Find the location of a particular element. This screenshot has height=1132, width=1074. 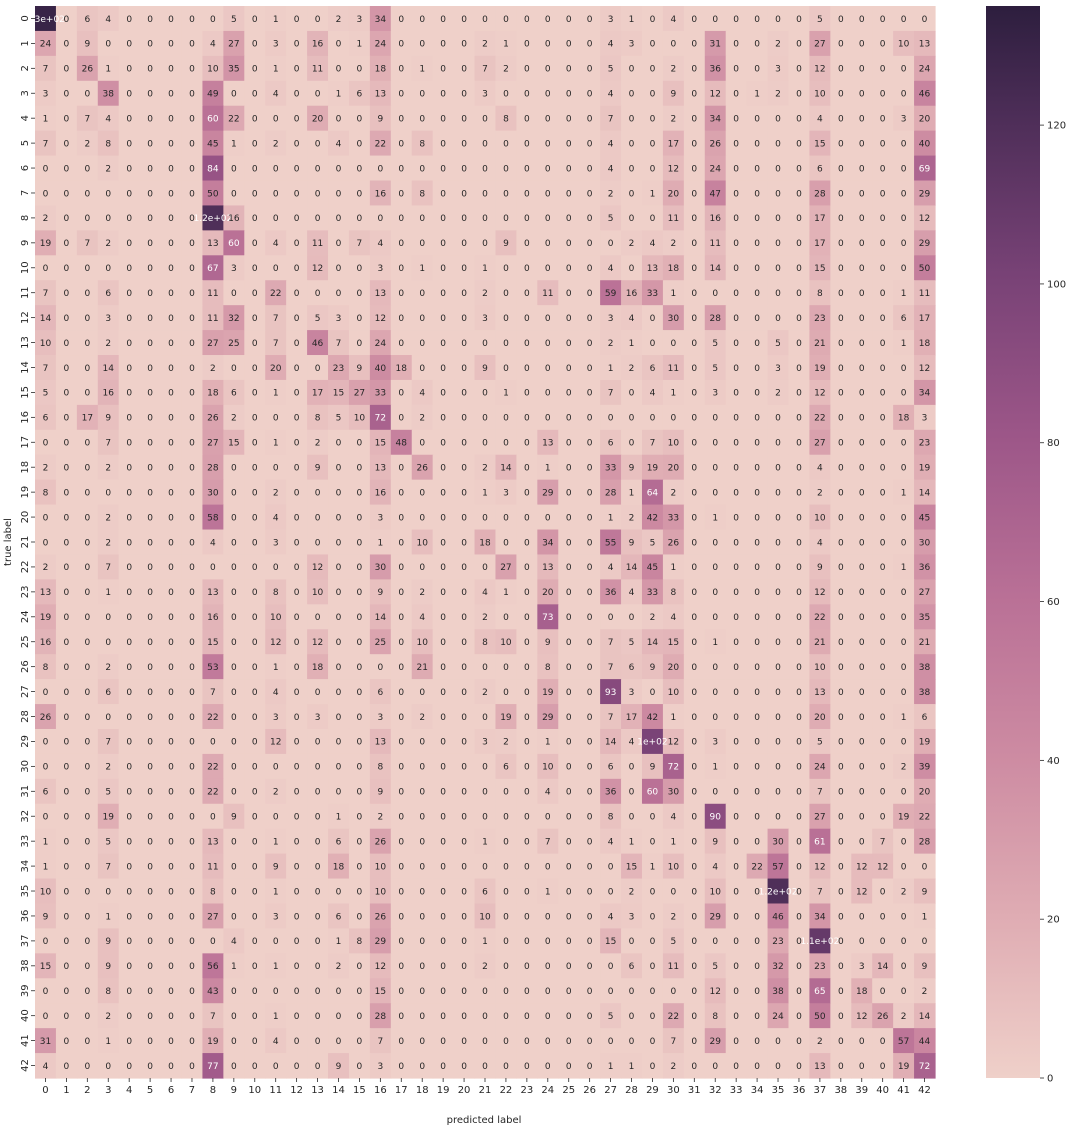

heatmap-cell-value: 29 is located at coordinates (381, 942).